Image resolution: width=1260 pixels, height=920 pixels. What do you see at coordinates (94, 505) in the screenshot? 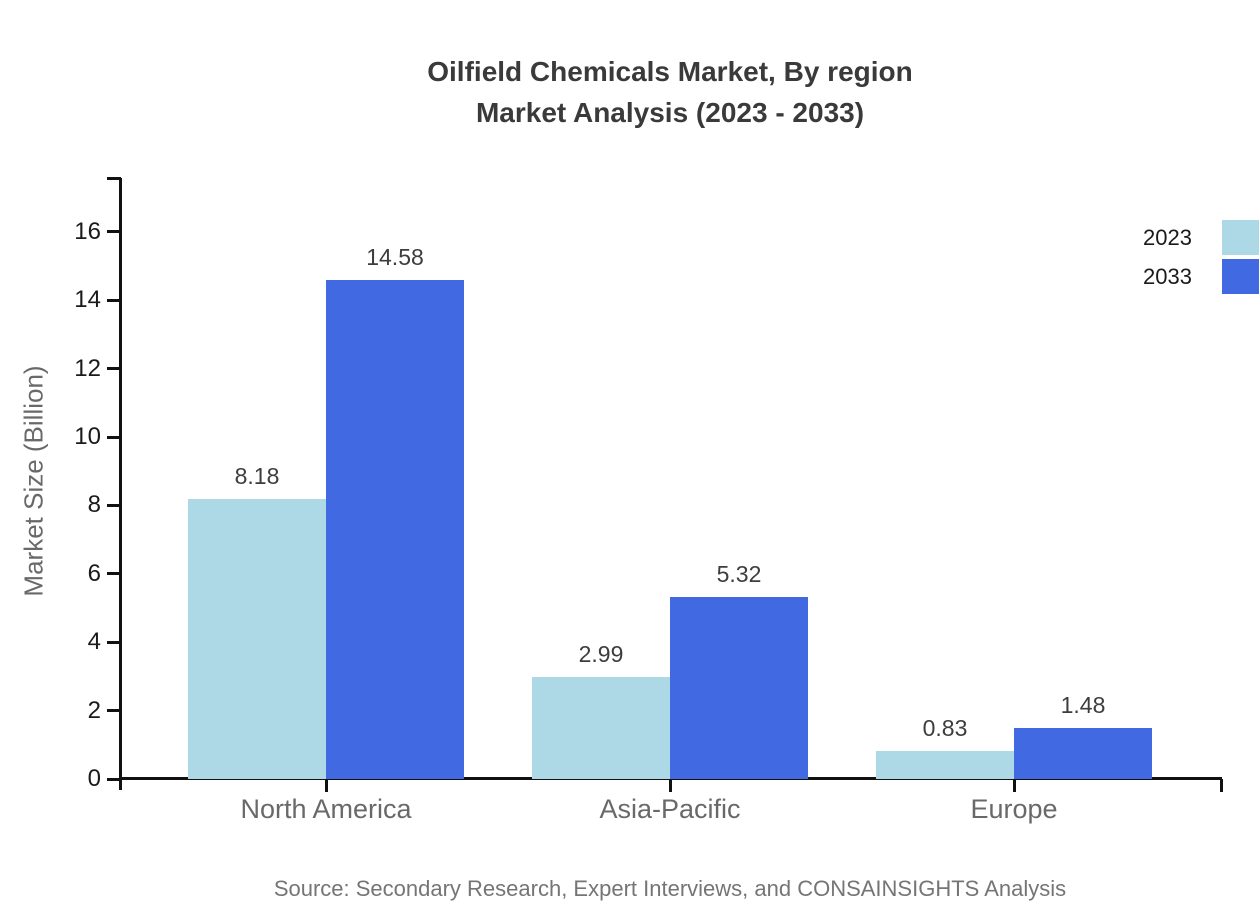
I see `y-tick-label-8: 8` at bounding box center [94, 505].